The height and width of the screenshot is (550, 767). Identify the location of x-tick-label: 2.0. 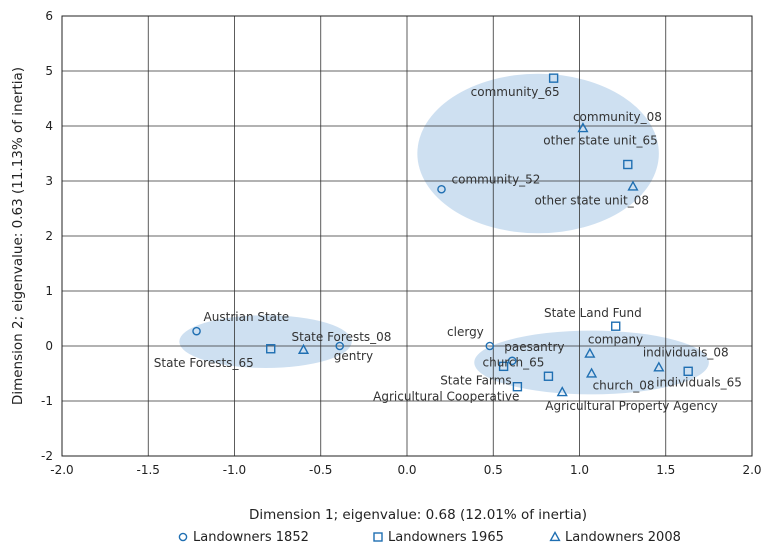
(751, 470).